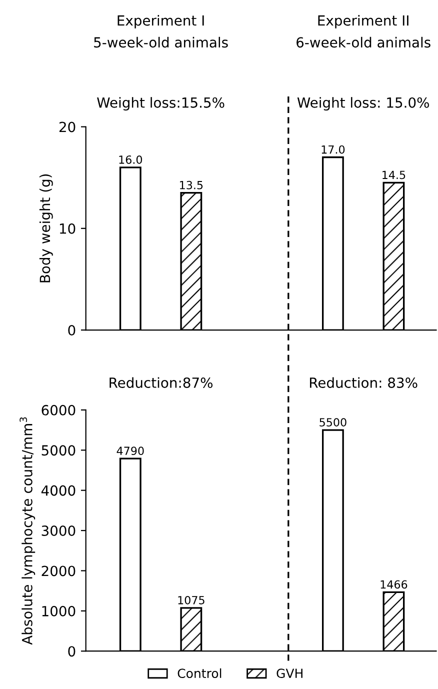  Describe the element at coordinates (160, 104) in the screenshot. I see `text: Weight loss:15.5%` at that location.